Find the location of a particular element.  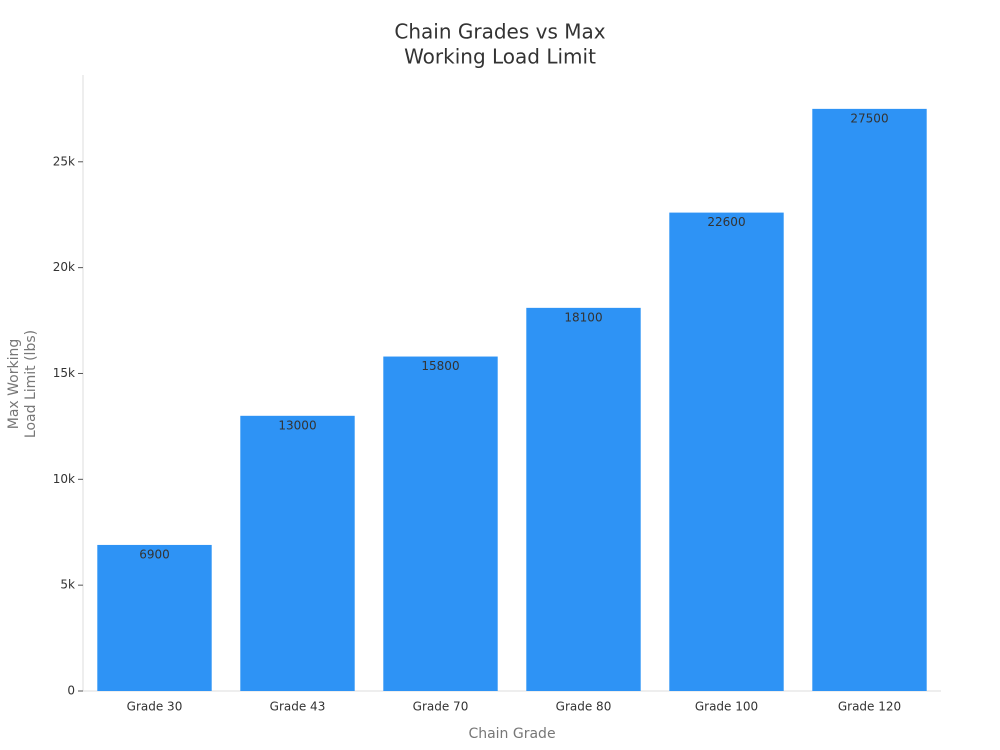

value-label: 27500 is located at coordinates (869, 118).